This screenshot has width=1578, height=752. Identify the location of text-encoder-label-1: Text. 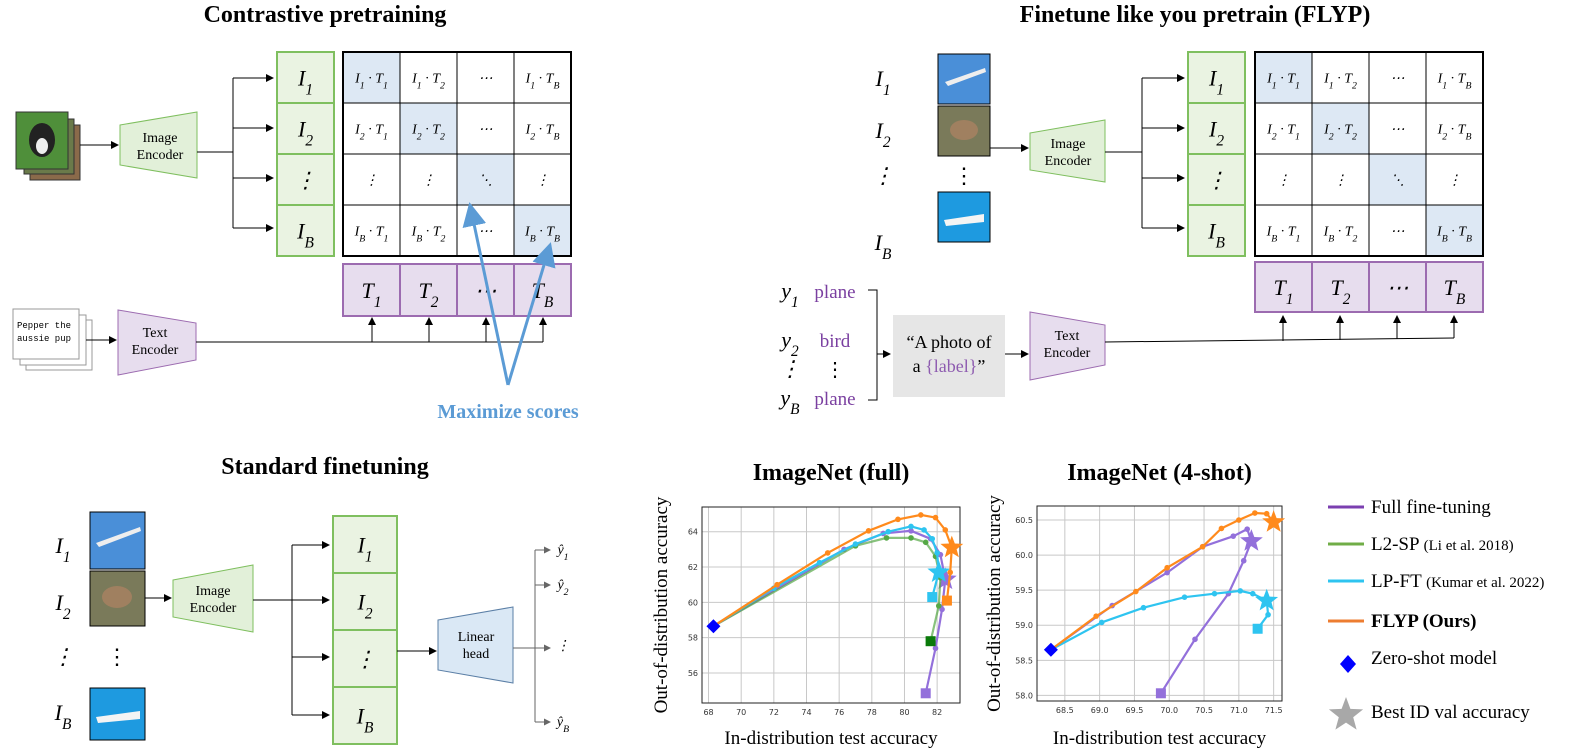
(1067, 336).